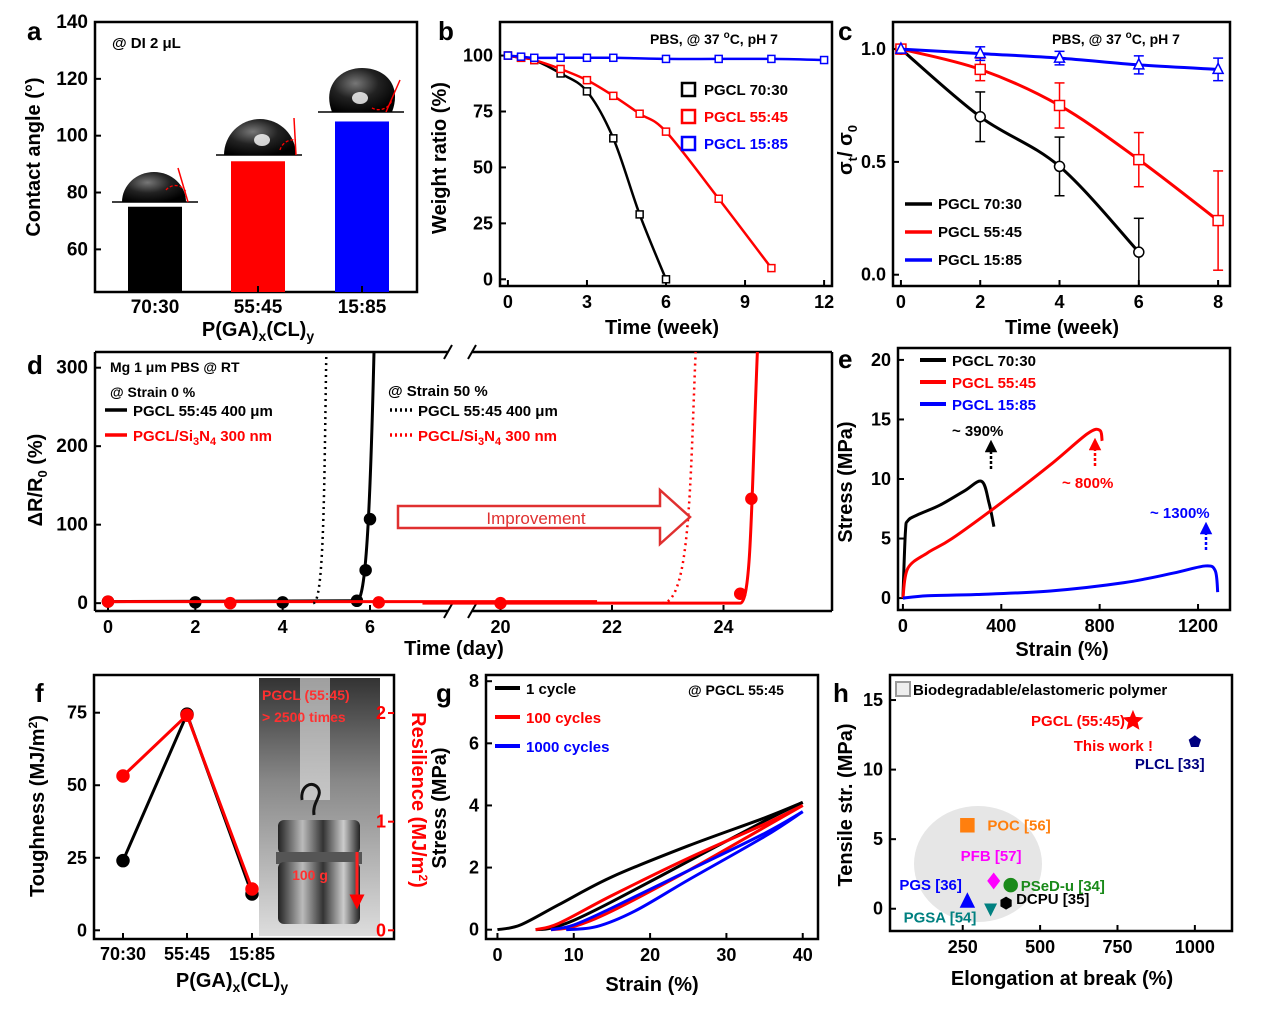 Image resolution: width=1269 pixels, height=1009 pixels. What do you see at coordinates (319, 807) in the screenshot?
I see `weight-photo: PGCL (55:45) > 2500 times 100 g` at bounding box center [319, 807].